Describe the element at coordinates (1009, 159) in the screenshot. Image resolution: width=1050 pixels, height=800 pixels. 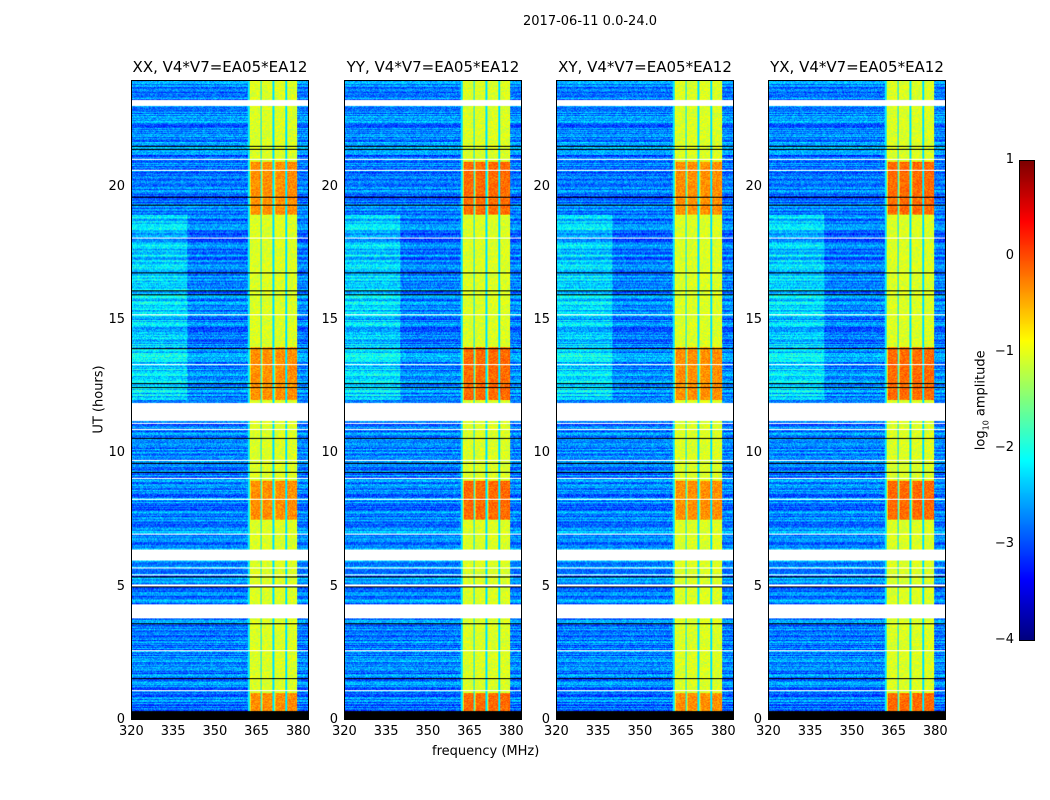
I see `colorbar-tick-label: 1` at that location.